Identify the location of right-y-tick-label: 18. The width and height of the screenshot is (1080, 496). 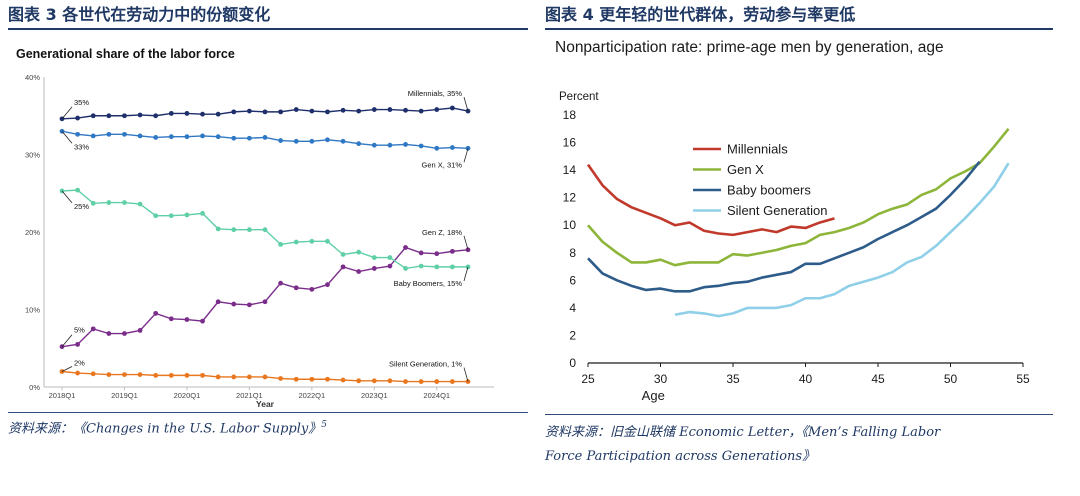
(570, 115).